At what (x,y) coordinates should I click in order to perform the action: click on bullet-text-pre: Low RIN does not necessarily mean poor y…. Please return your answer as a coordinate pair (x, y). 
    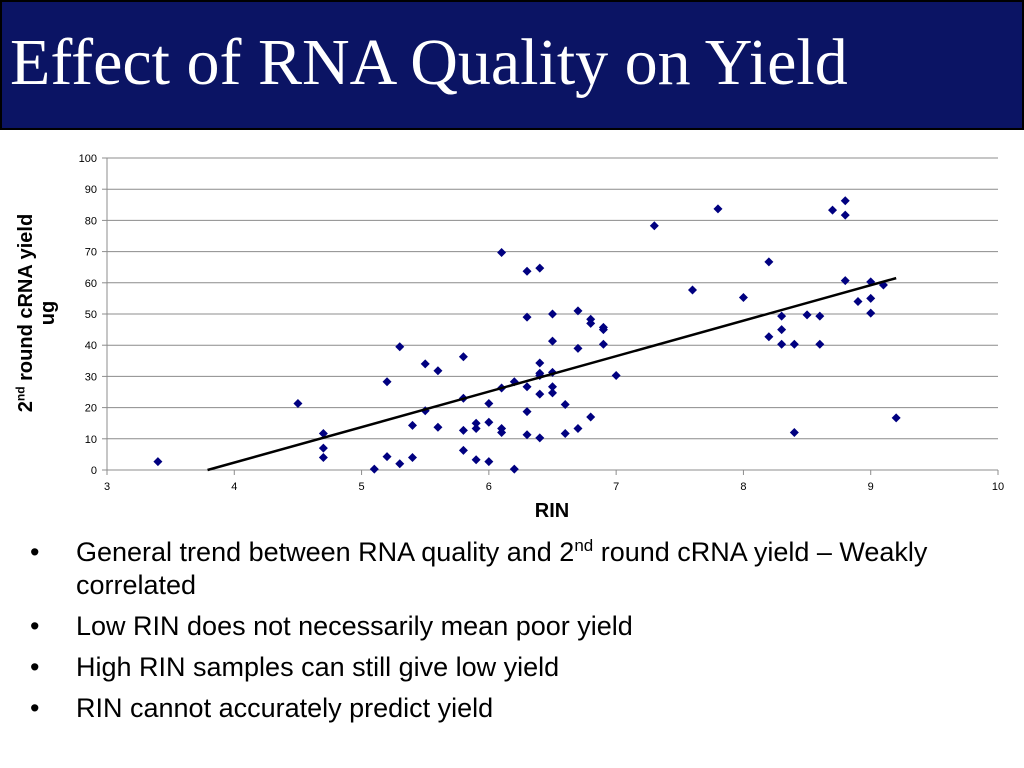
    Looking at the image, I should click on (354, 626).